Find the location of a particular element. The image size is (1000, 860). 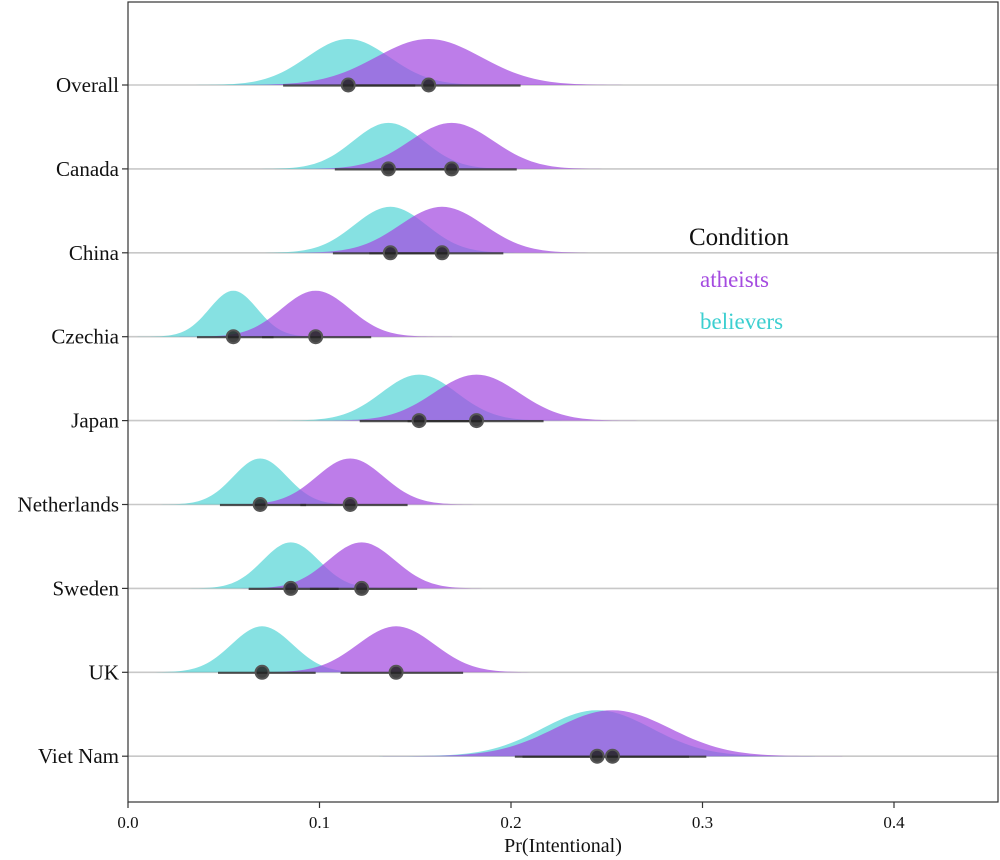

ytick-label: China is located at coordinates (94, 253).